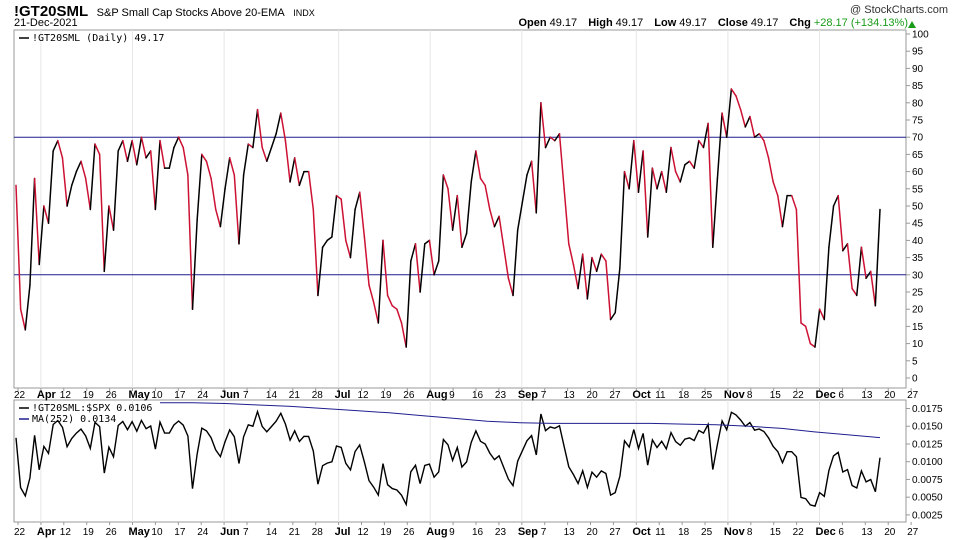 The width and height of the screenshot is (960, 540). I want to click on x-tick-label: 22, so click(799, 395).